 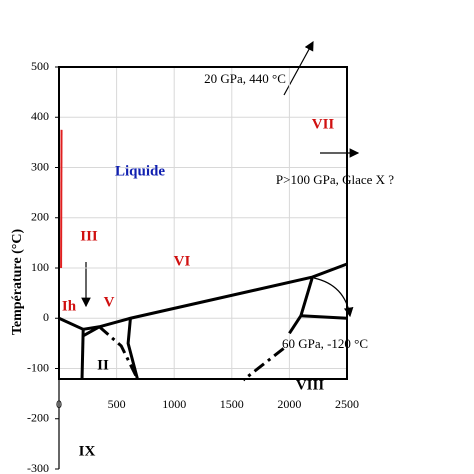 What do you see at coordinates (103, 365) in the screenshot?
I see `annotation: II` at bounding box center [103, 365].